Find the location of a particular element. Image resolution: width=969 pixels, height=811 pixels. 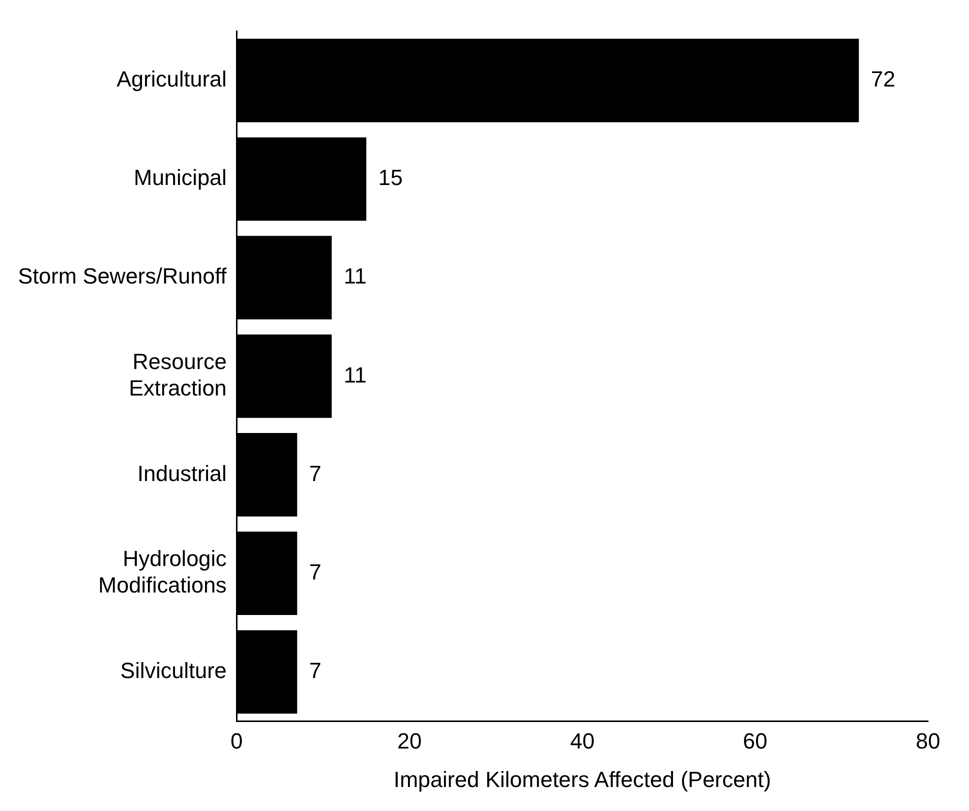

y-tick-label: Agricultural is located at coordinates (171, 79).